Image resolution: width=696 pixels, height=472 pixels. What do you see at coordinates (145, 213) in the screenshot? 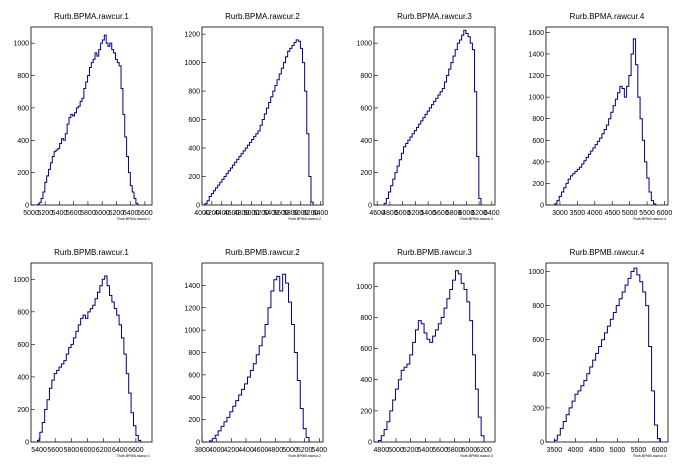
I see `x-tick-label: 6600` at bounding box center [145, 213].